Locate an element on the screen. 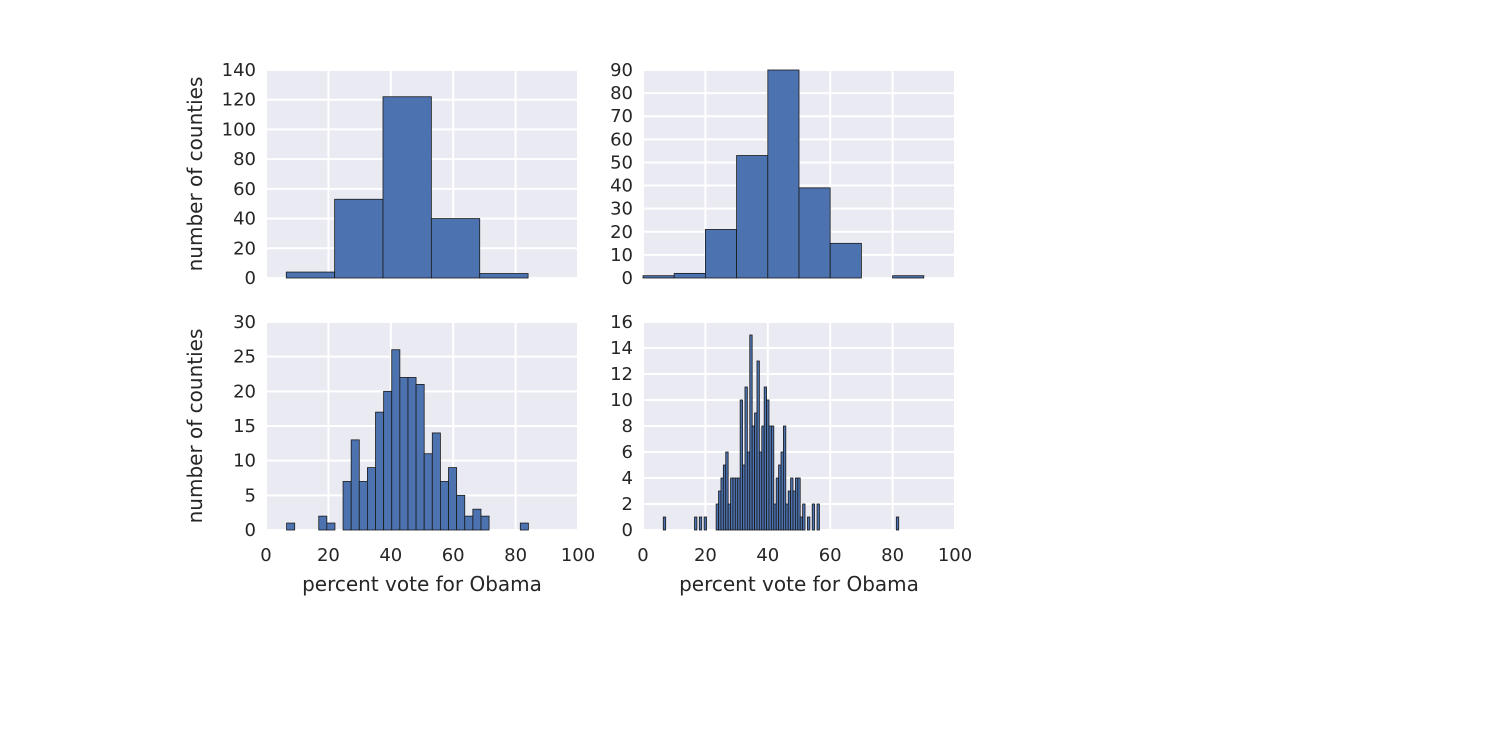 The height and width of the screenshot is (730, 1500). y-tick-label: 25 is located at coordinates (244, 357).